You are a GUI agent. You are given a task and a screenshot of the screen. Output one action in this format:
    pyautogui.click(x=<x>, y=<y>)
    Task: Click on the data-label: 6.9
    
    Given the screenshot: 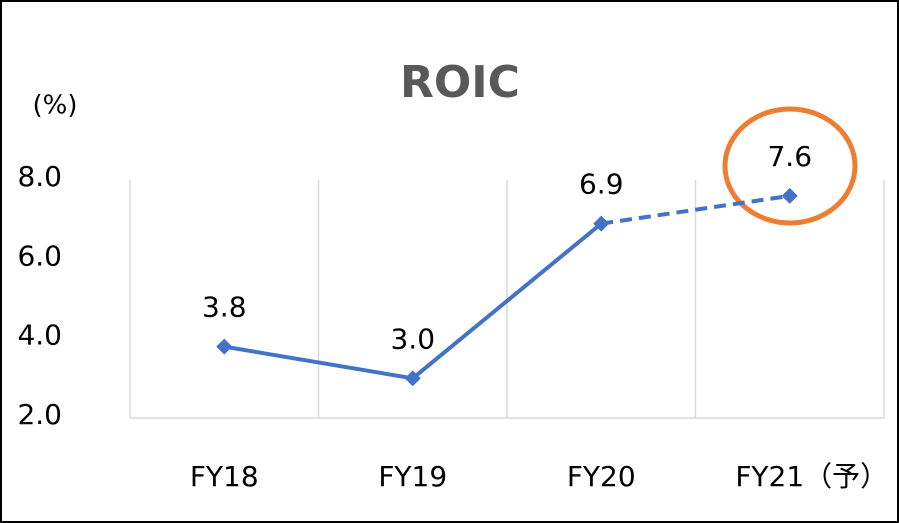 What is the action you would take?
    pyautogui.click(x=601, y=184)
    